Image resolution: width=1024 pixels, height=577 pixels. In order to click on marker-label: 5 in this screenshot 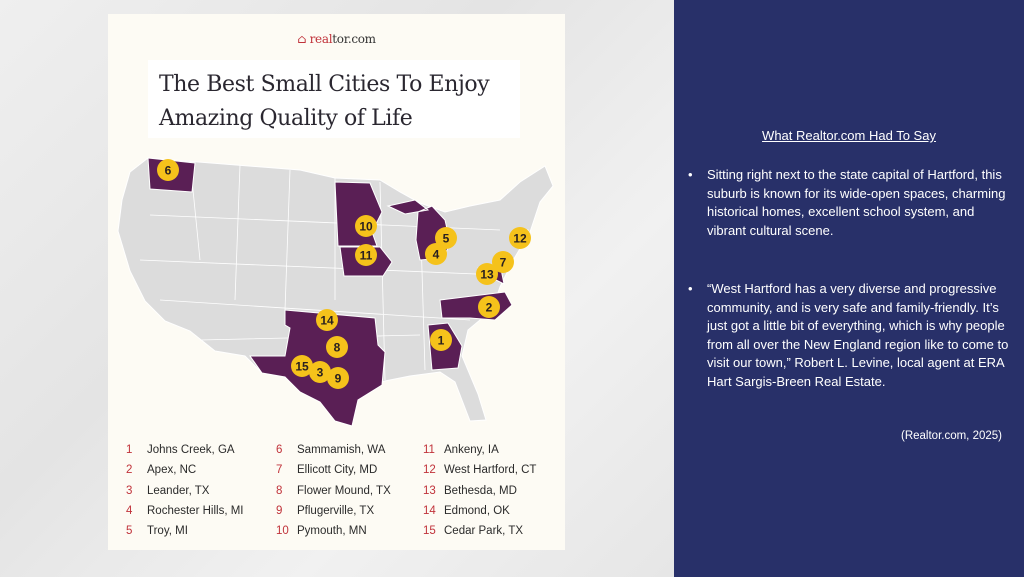, I will do `click(446, 239)`.